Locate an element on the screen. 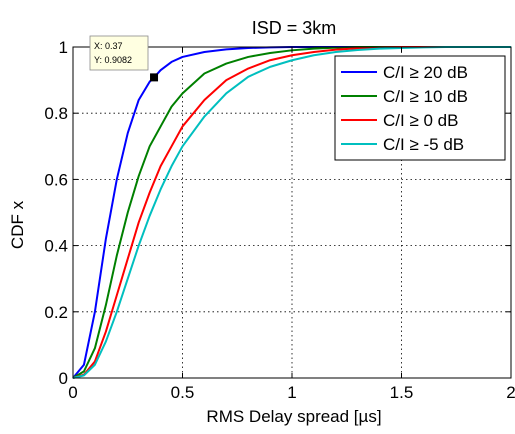  x-tick-label: 0 is located at coordinates (72, 392).